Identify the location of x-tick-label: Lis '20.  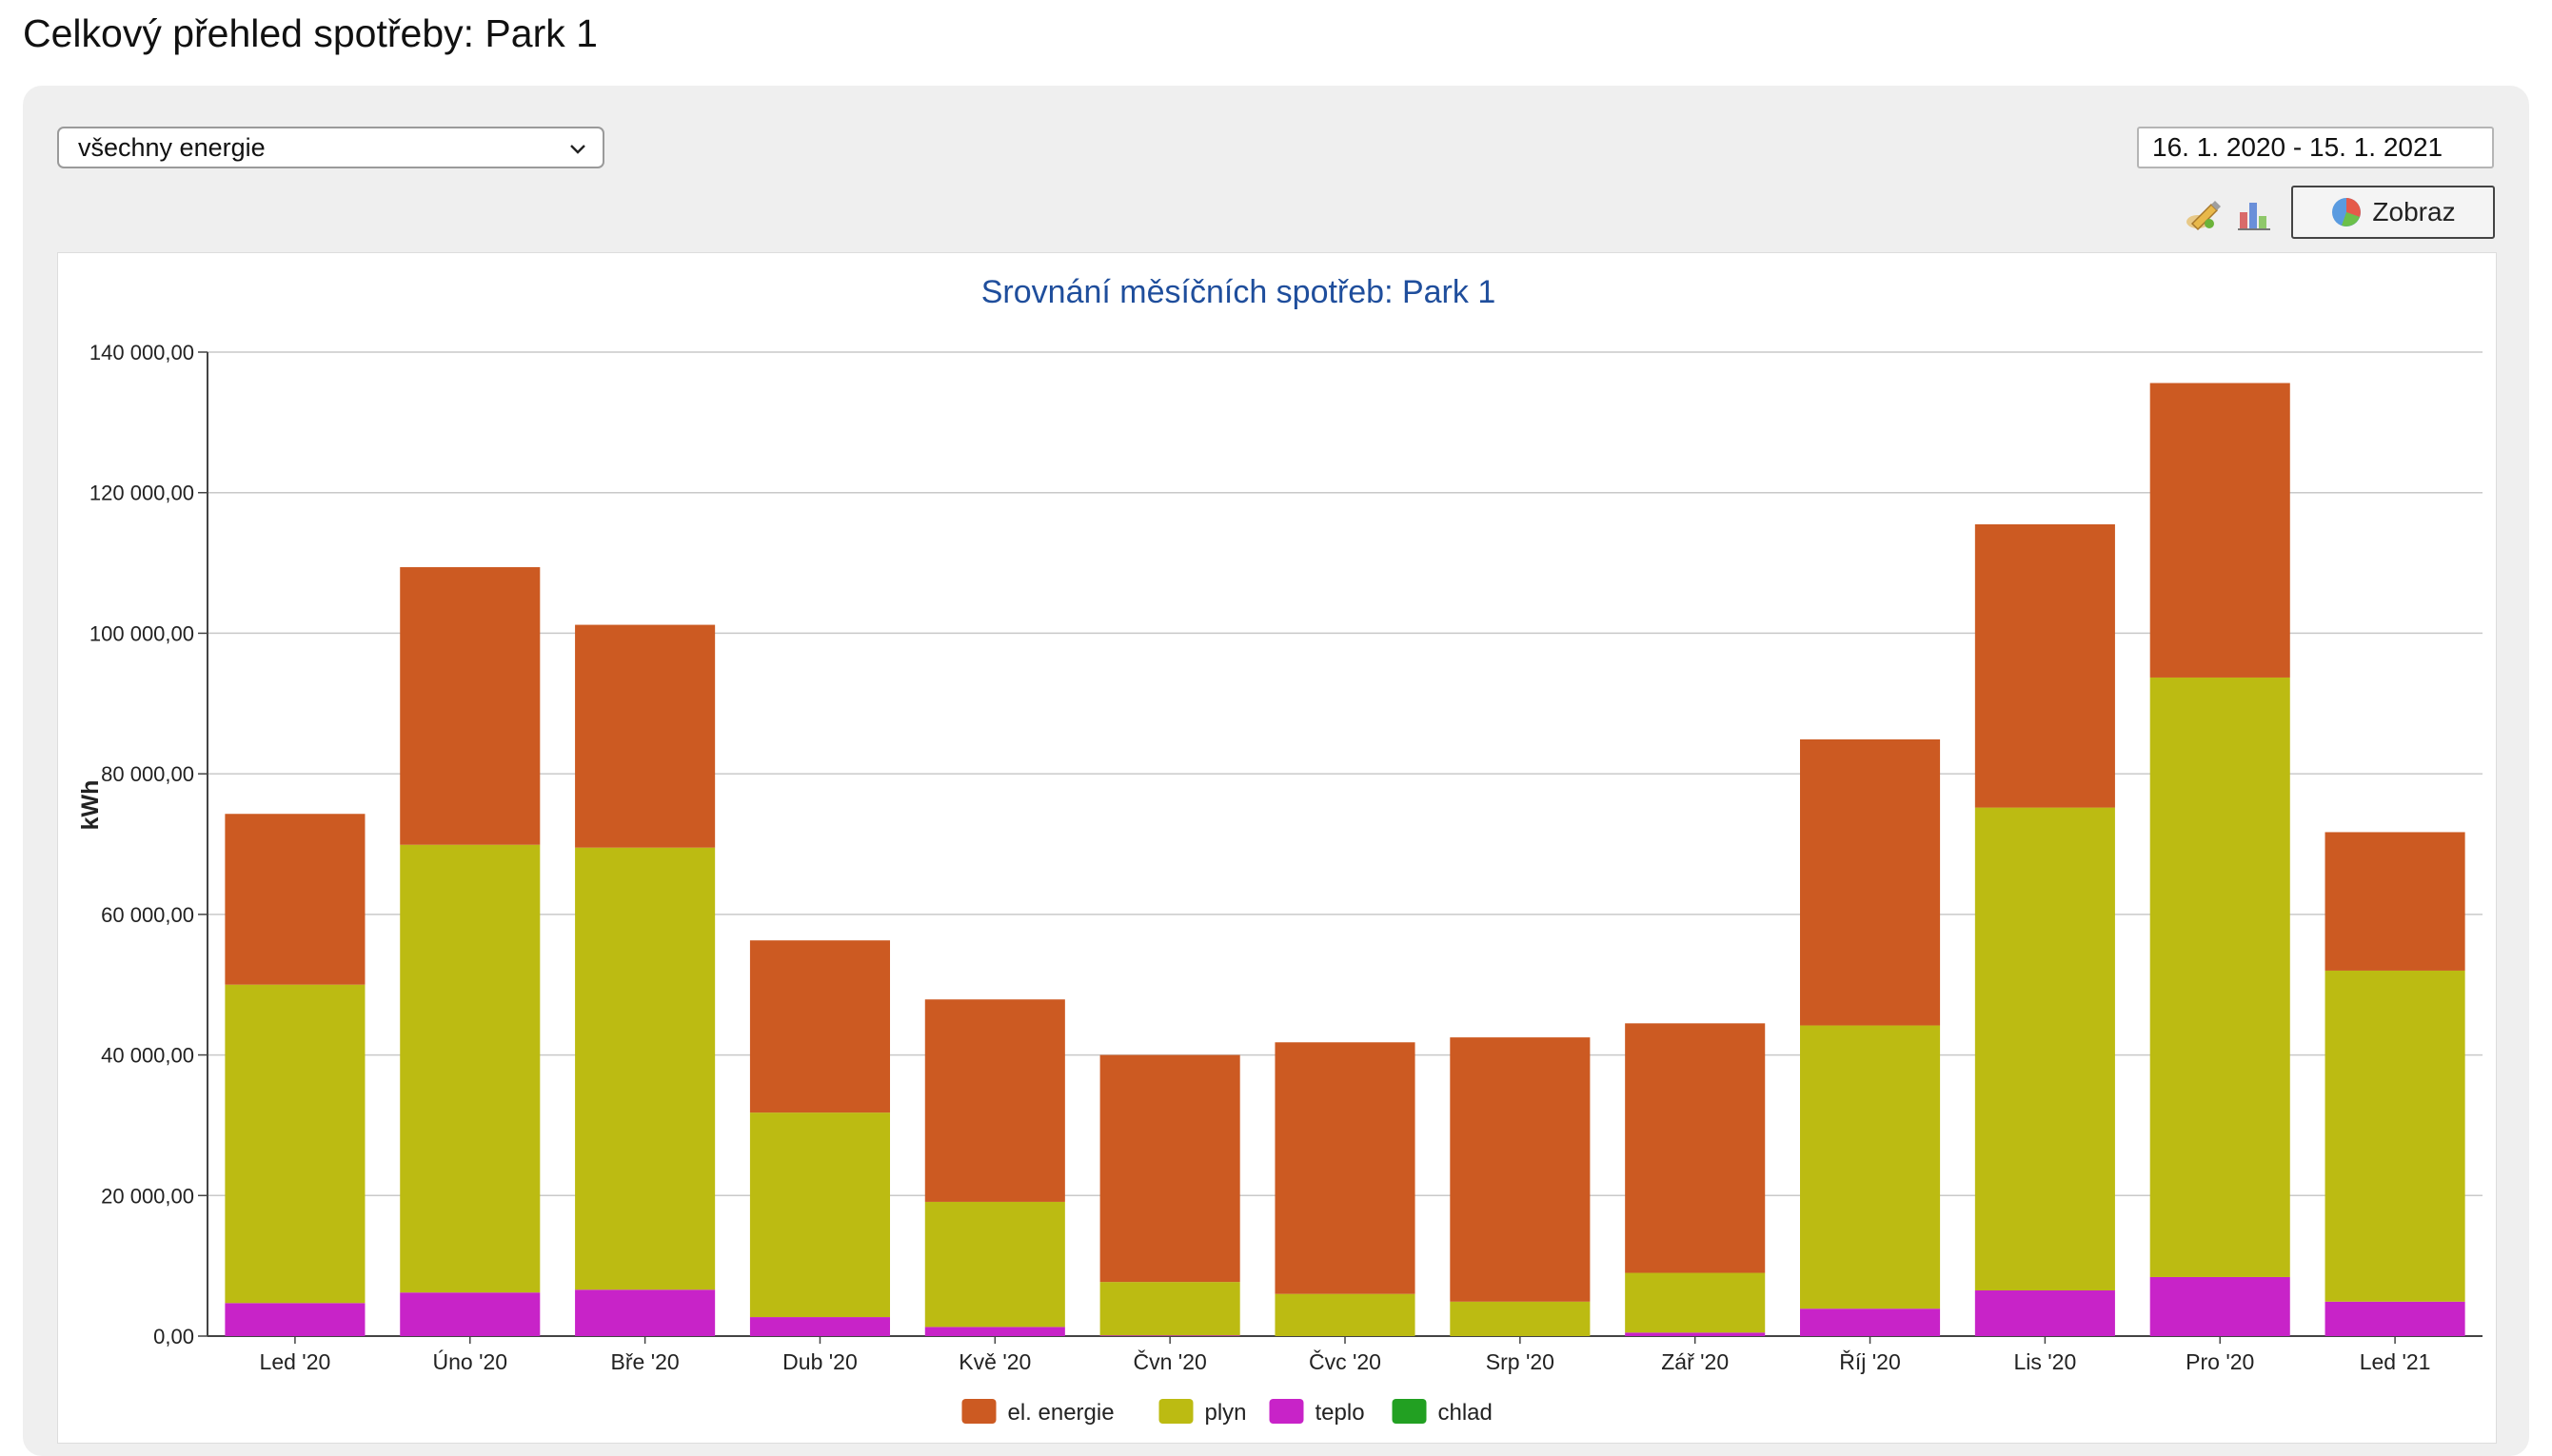
(2046, 1361).